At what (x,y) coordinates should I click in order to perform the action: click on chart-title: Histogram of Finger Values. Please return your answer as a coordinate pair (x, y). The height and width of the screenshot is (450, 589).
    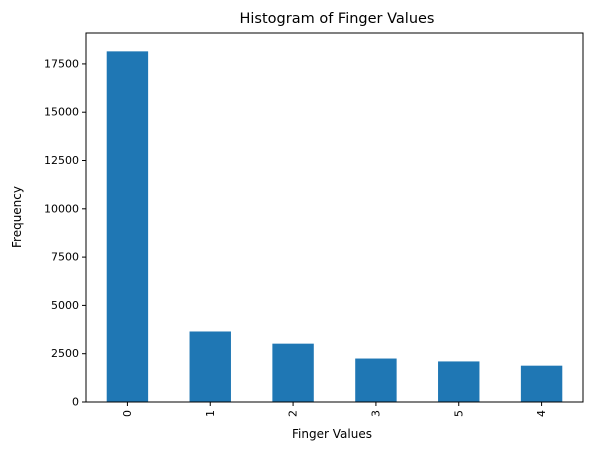
    Looking at the image, I should click on (337, 19).